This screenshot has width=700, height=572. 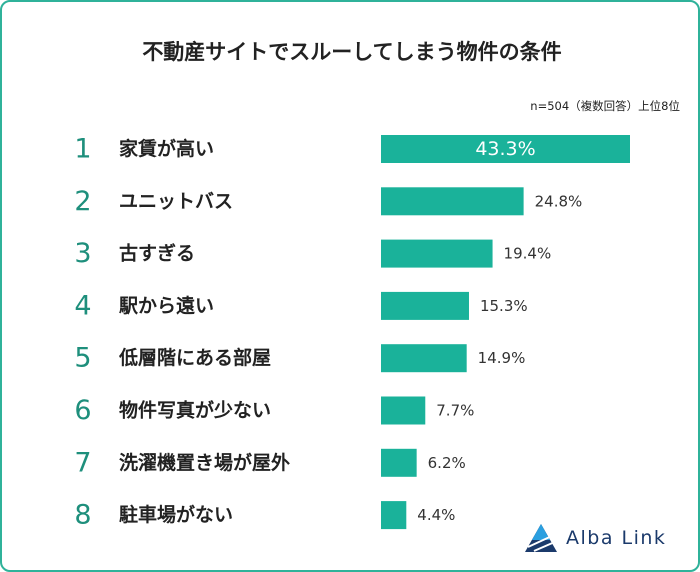 What do you see at coordinates (82, 410) in the screenshot?
I see `rank-number: 6` at bounding box center [82, 410].